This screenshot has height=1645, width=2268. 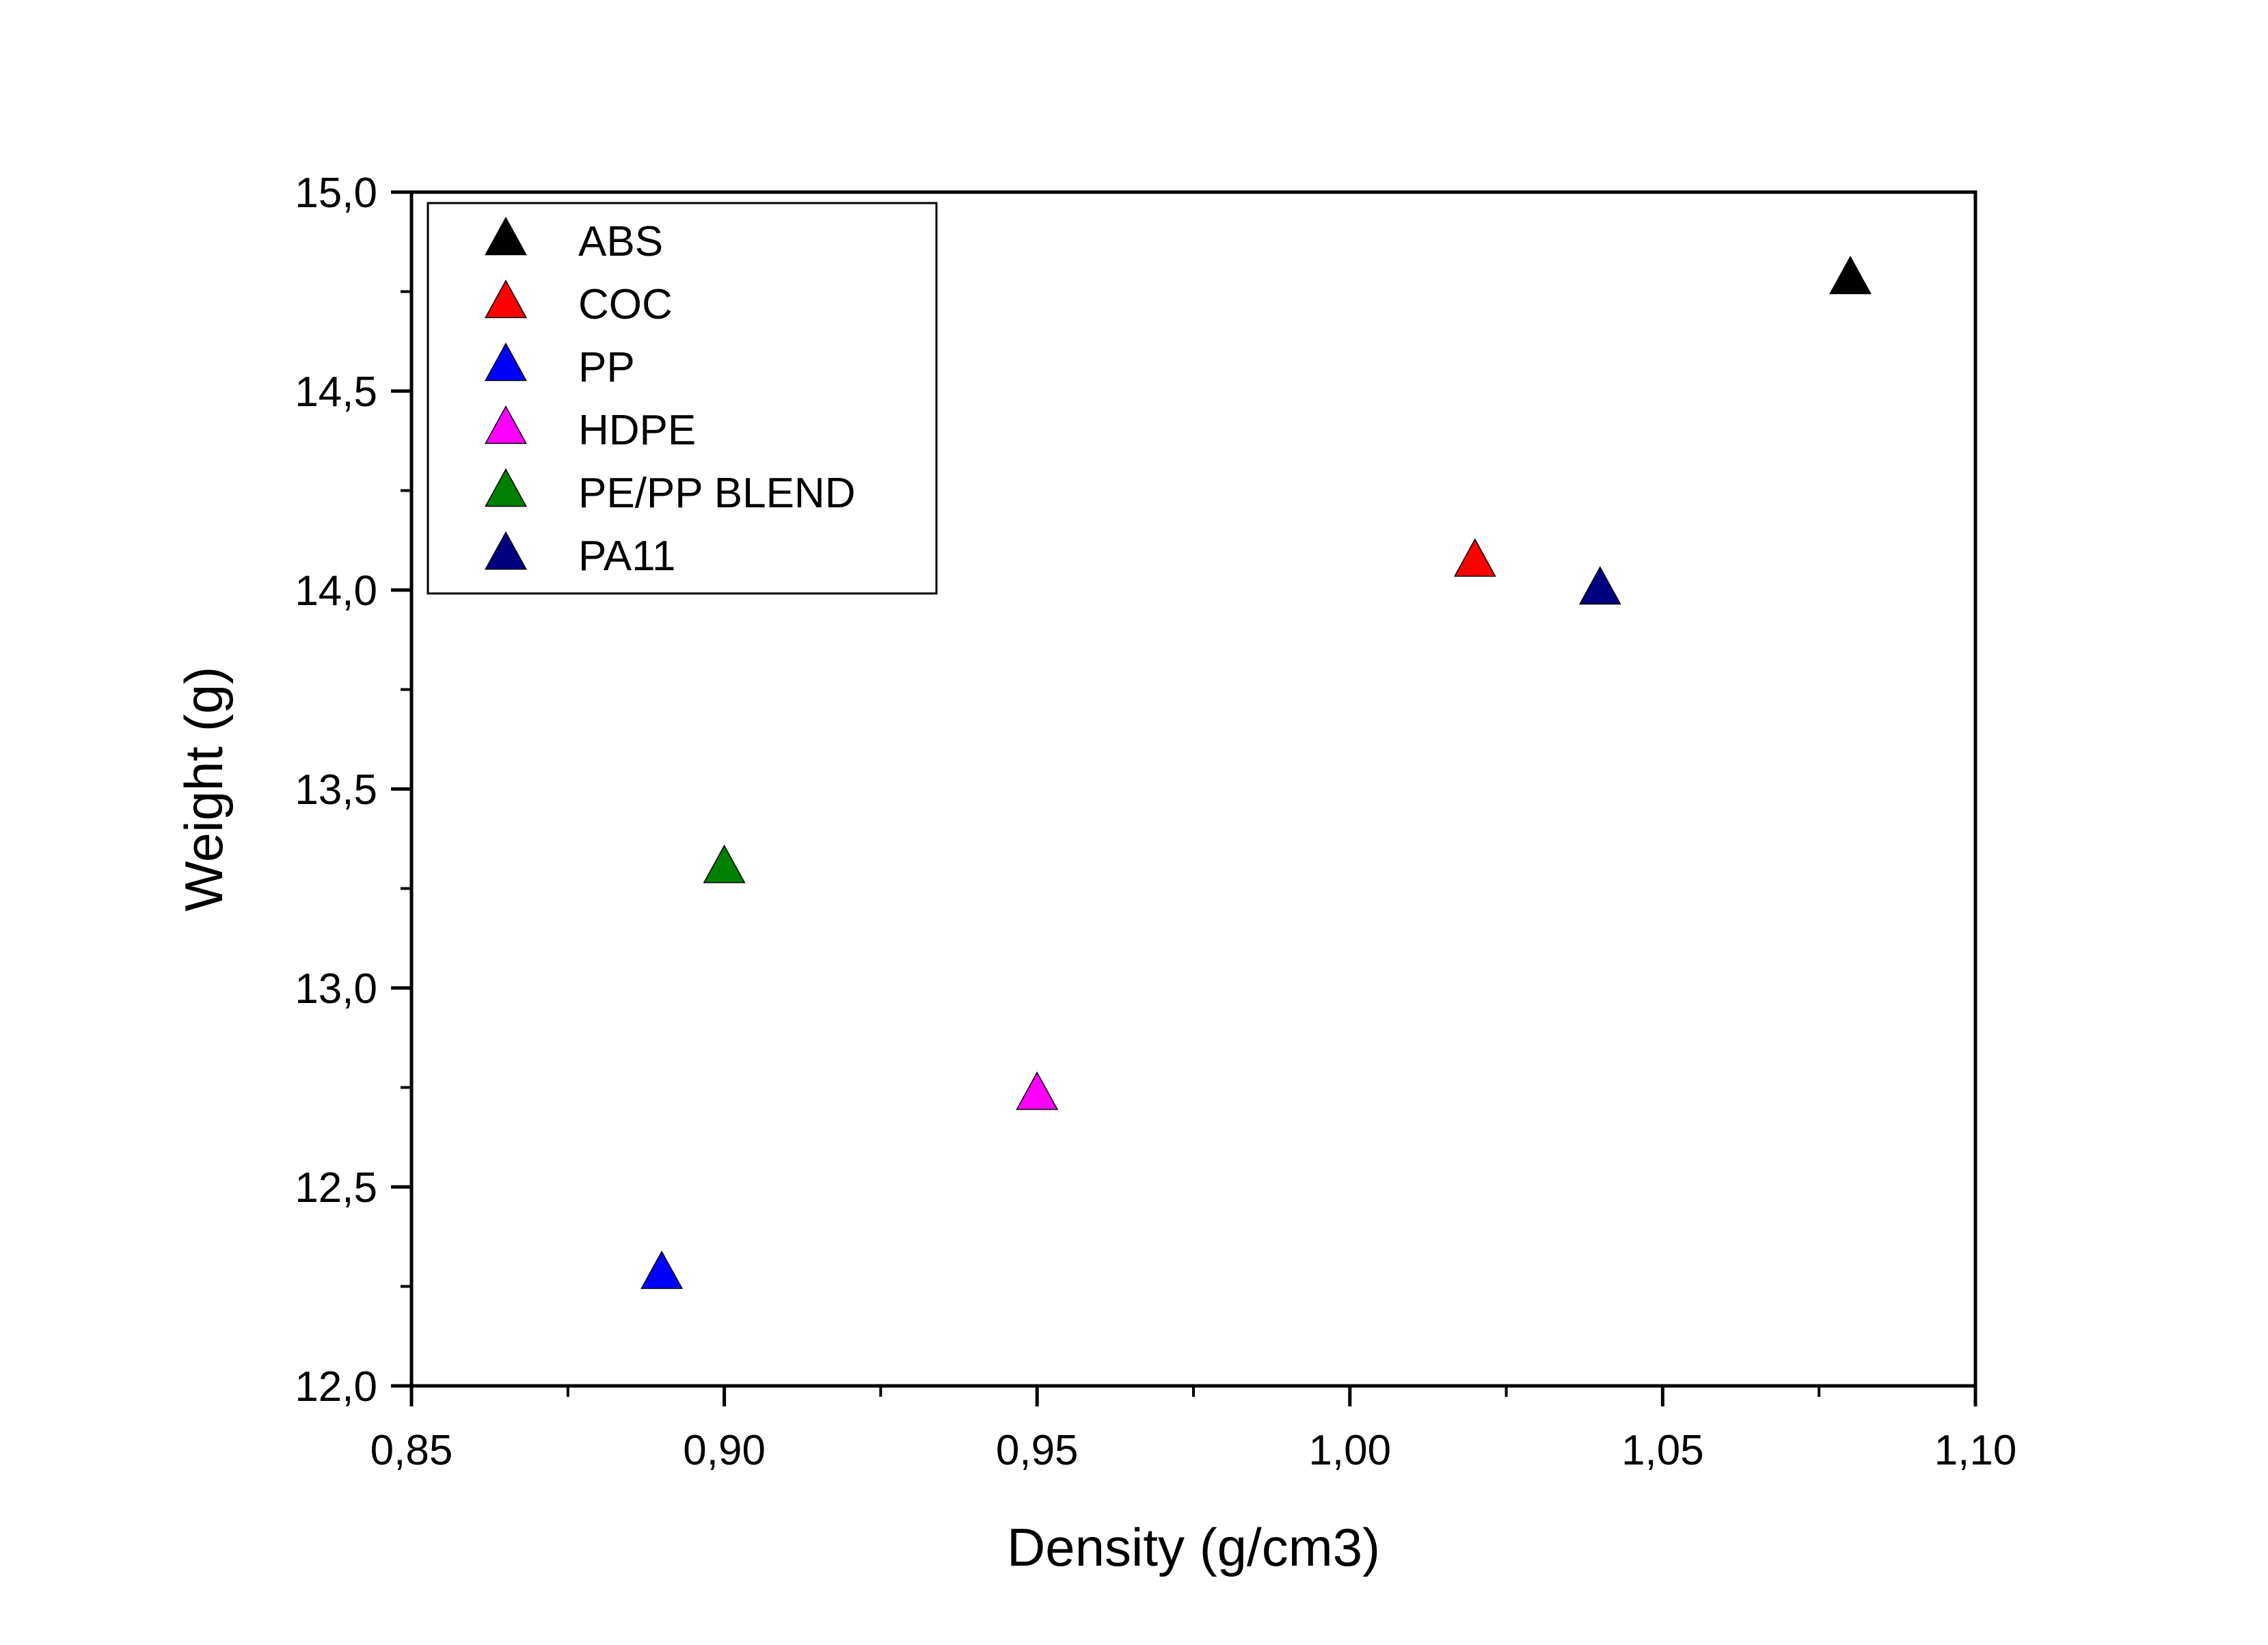 I want to click on legend: ABS COC PP HDPE PE/PP BLEND PA11, so click(x=682, y=399).